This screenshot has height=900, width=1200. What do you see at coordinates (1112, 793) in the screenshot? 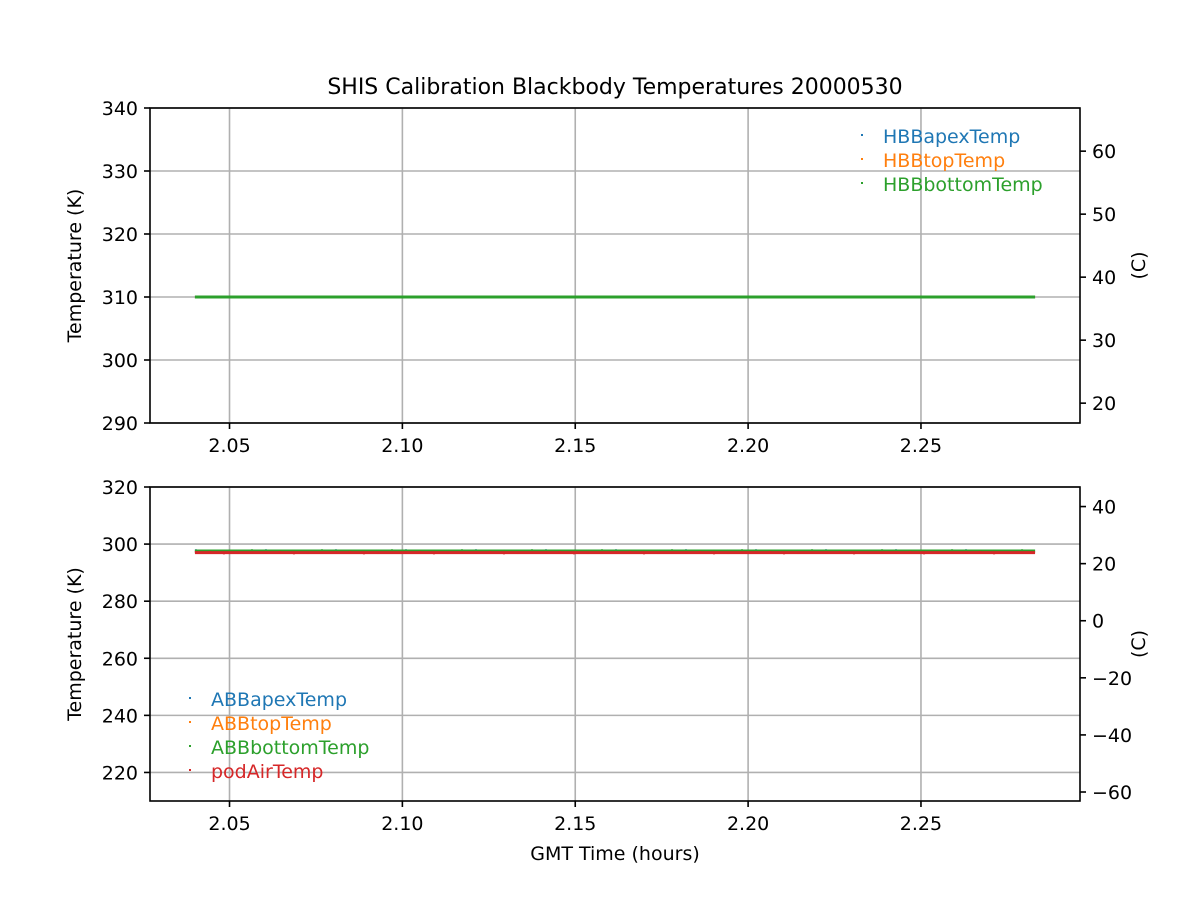
I see `y2-tick-label: −60` at bounding box center [1112, 793].